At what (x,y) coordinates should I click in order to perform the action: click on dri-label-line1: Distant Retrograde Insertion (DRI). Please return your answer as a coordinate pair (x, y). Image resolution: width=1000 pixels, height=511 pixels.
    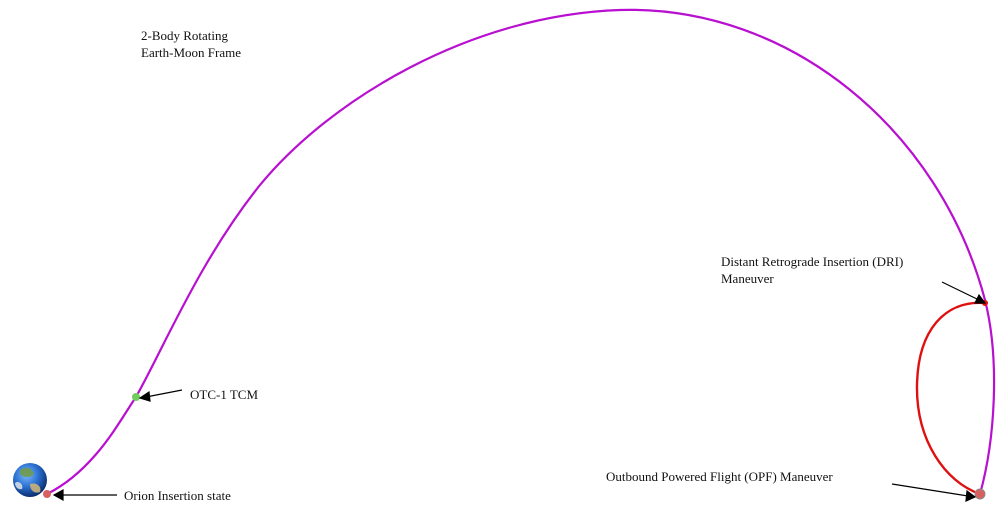
    Looking at the image, I should click on (812, 261).